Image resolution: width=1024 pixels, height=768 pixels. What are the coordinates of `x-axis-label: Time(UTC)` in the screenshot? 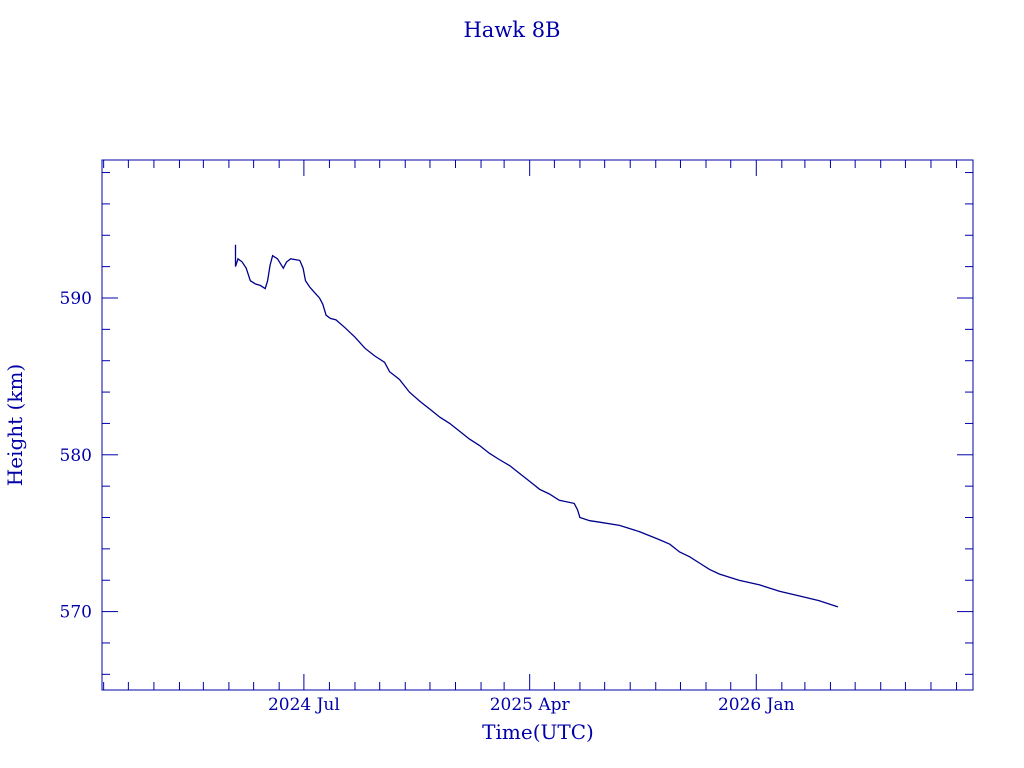 It's located at (538, 732).